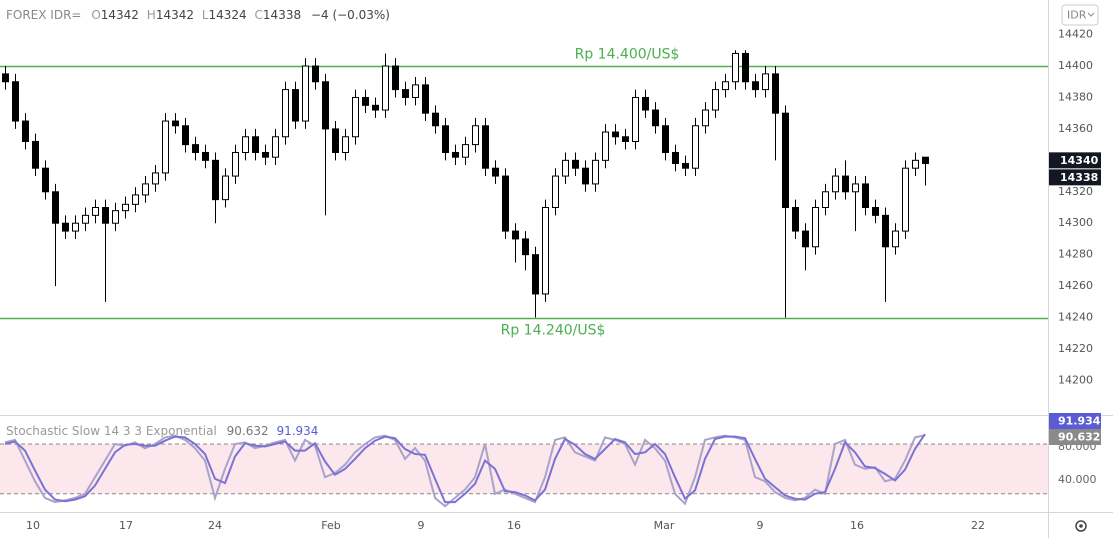 This screenshot has width=1113, height=538. I want to click on y-tick-label: 14420, so click(1075, 34).